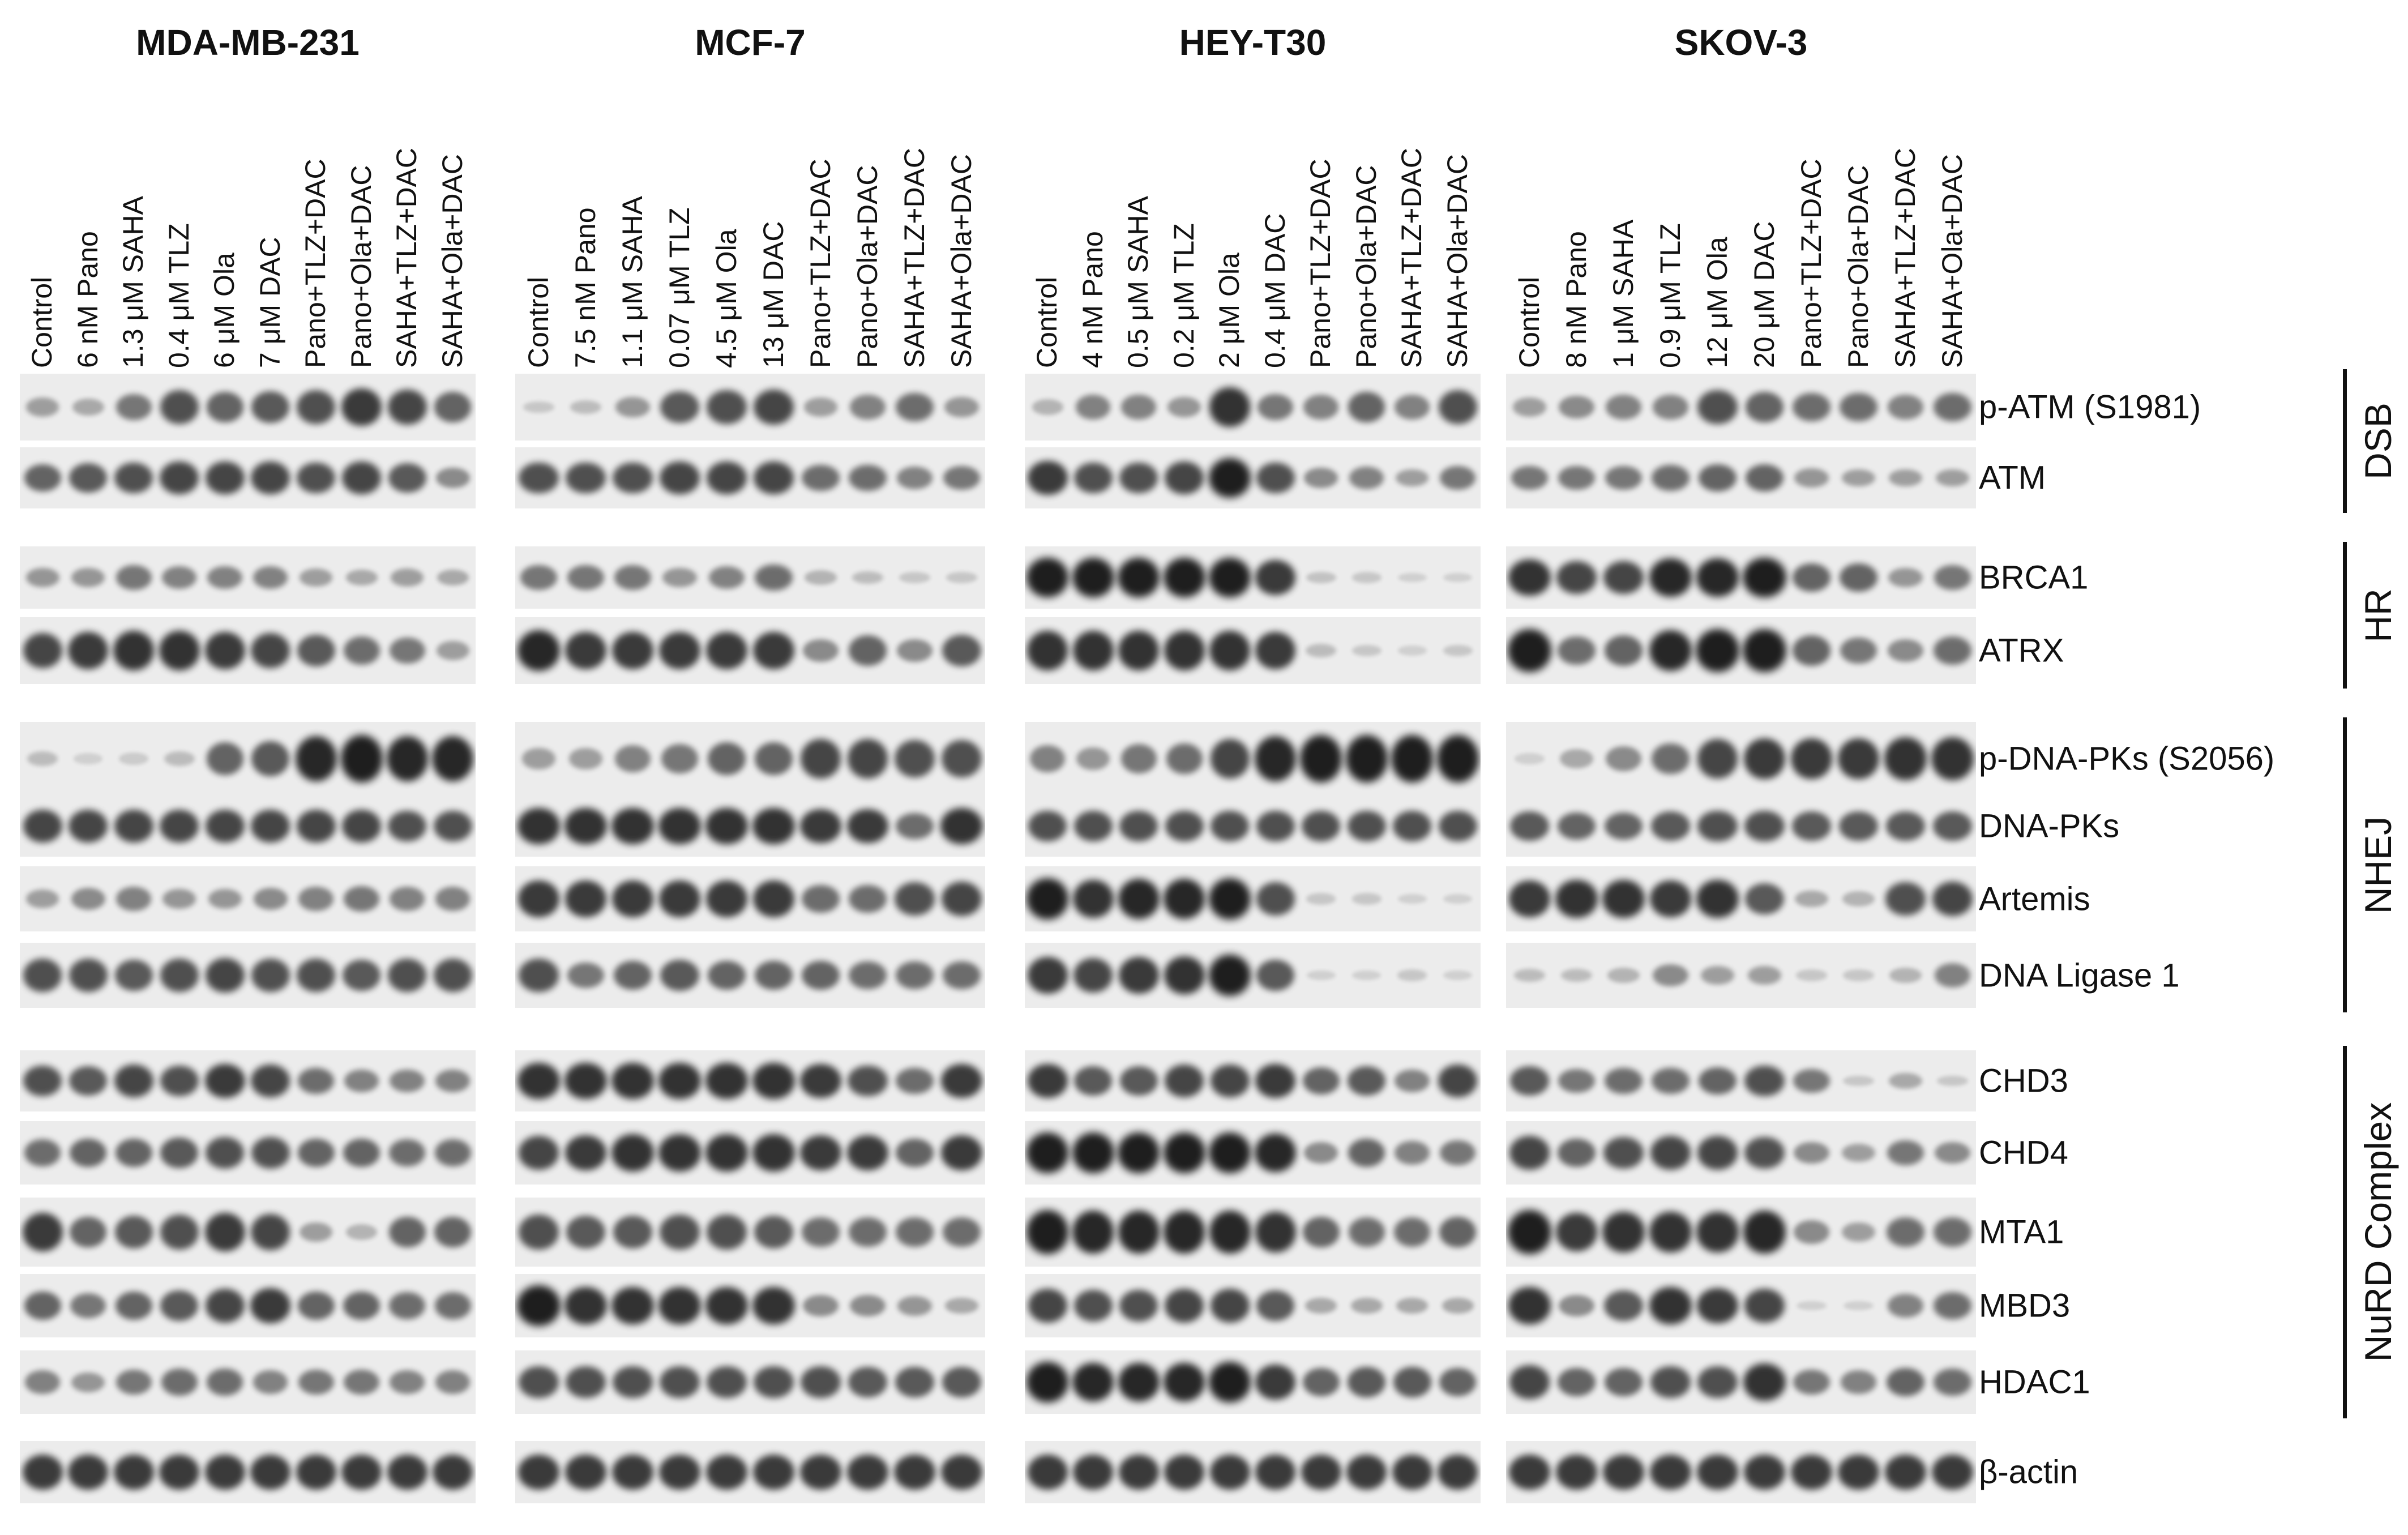 The image size is (2408, 1535). What do you see at coordinates (178, 295) in the screenshot?
I see `lane-label: 0.4 μM TLZ` at bounding box center [178, 295].